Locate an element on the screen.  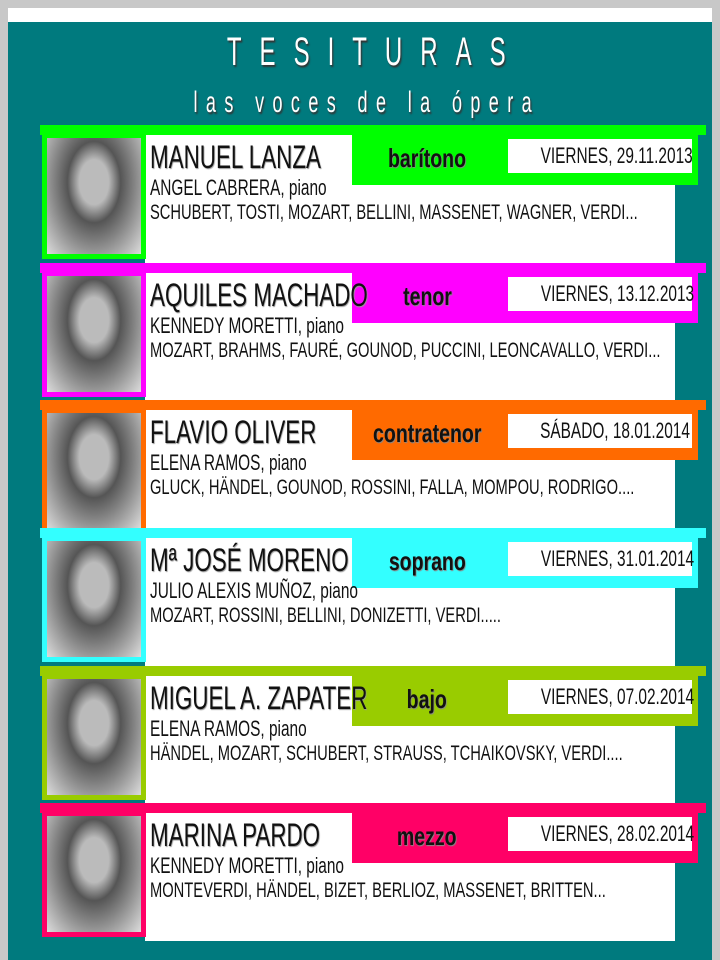
singer-name: Mª JOSÉ MORENO is located at coordinates (249, 560).